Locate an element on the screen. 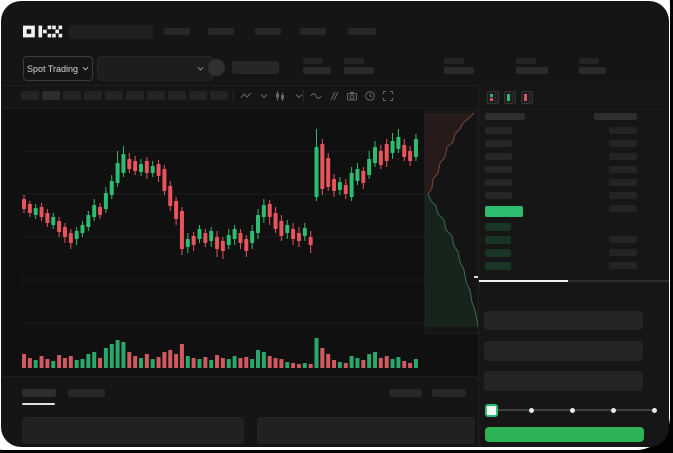  search-input is located at coordinates (111, 32).